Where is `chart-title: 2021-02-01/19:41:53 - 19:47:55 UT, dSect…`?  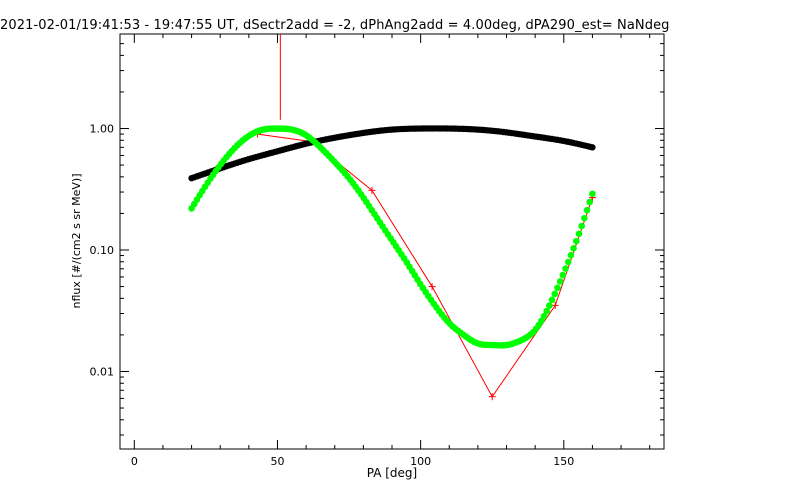
chart-title: 2021-02-01/19:41:53 - 19:47:55 UT, dSect… is located at coordinates (335, 25).